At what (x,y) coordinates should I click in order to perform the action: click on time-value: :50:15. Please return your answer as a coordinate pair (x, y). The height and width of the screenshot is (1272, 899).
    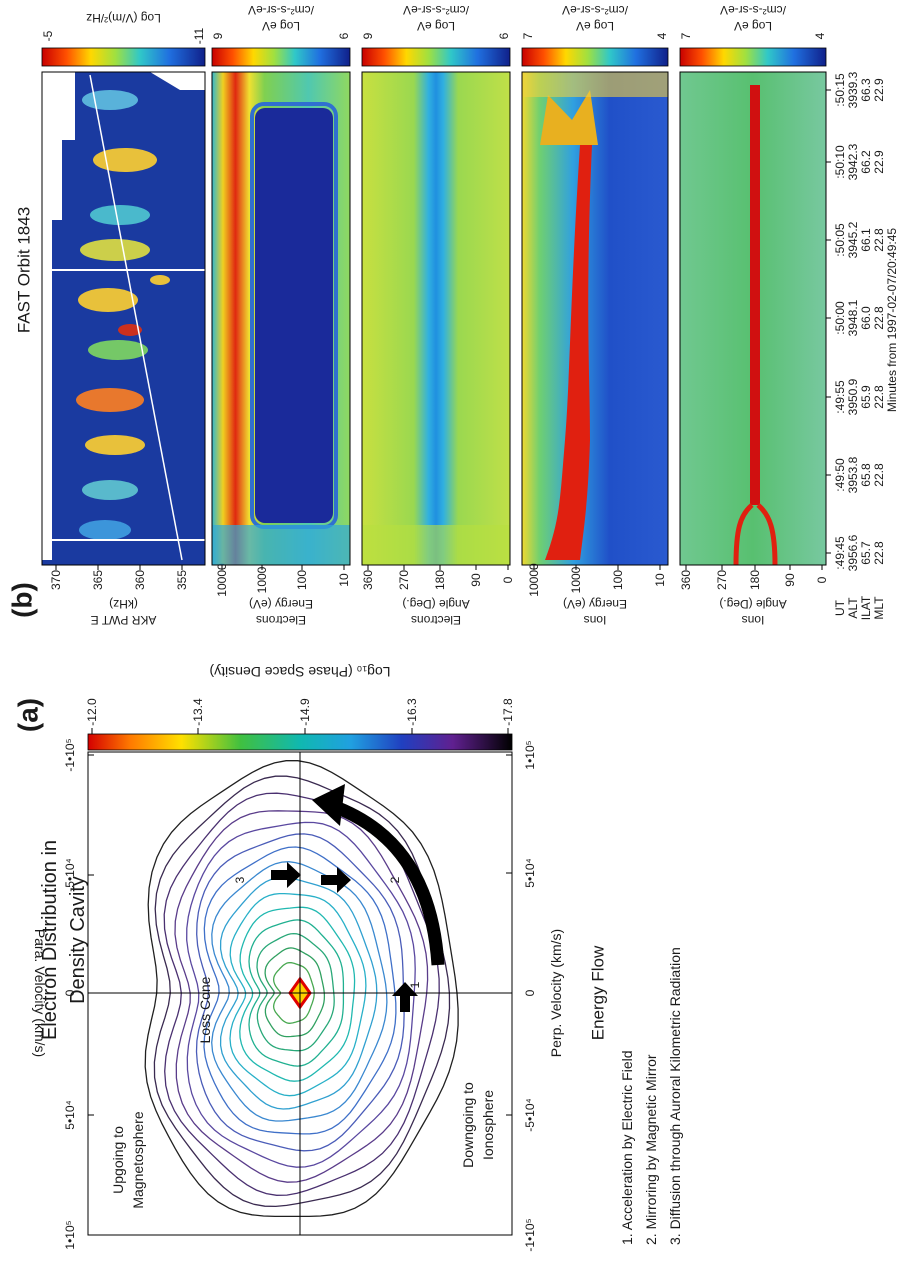
    Looking at the image, I should click on (840, 90).